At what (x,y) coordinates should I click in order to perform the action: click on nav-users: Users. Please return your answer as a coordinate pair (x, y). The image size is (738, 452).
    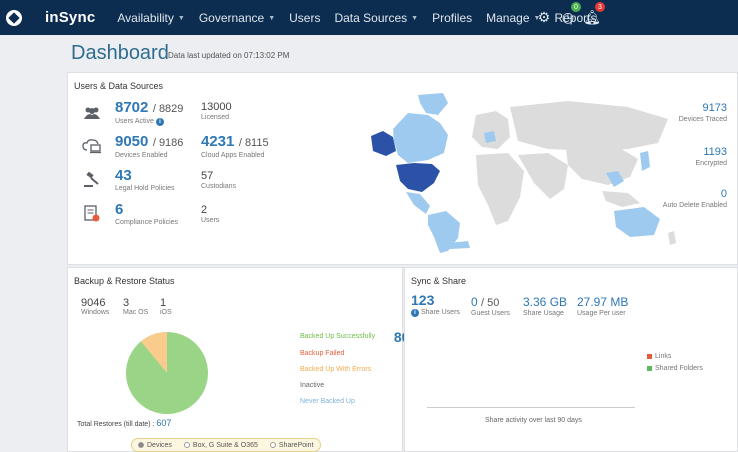
    Looking at the image, I should click on (305, 17).